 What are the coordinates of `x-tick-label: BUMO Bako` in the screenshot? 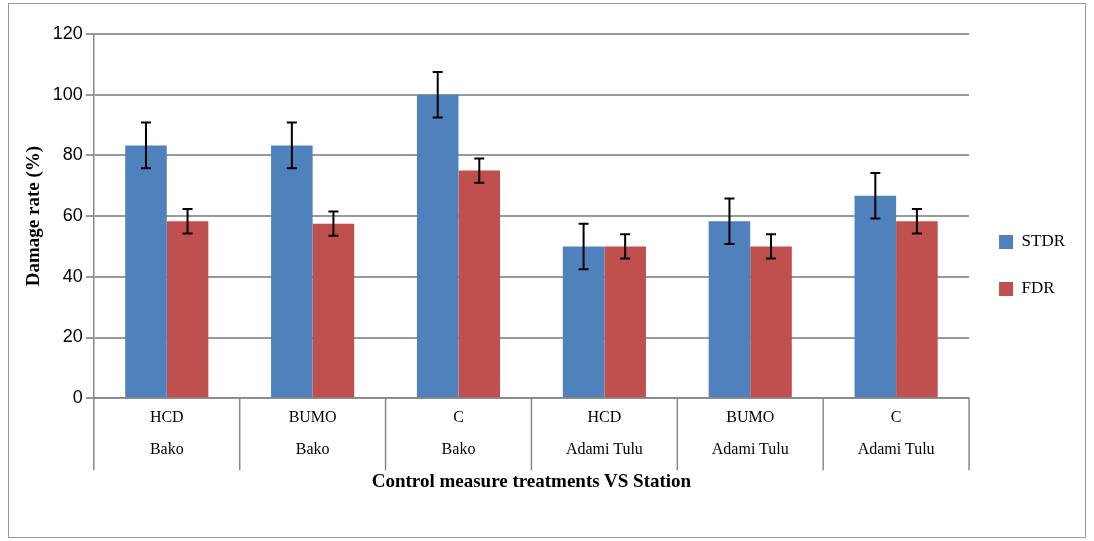 It's located at (312, 433).